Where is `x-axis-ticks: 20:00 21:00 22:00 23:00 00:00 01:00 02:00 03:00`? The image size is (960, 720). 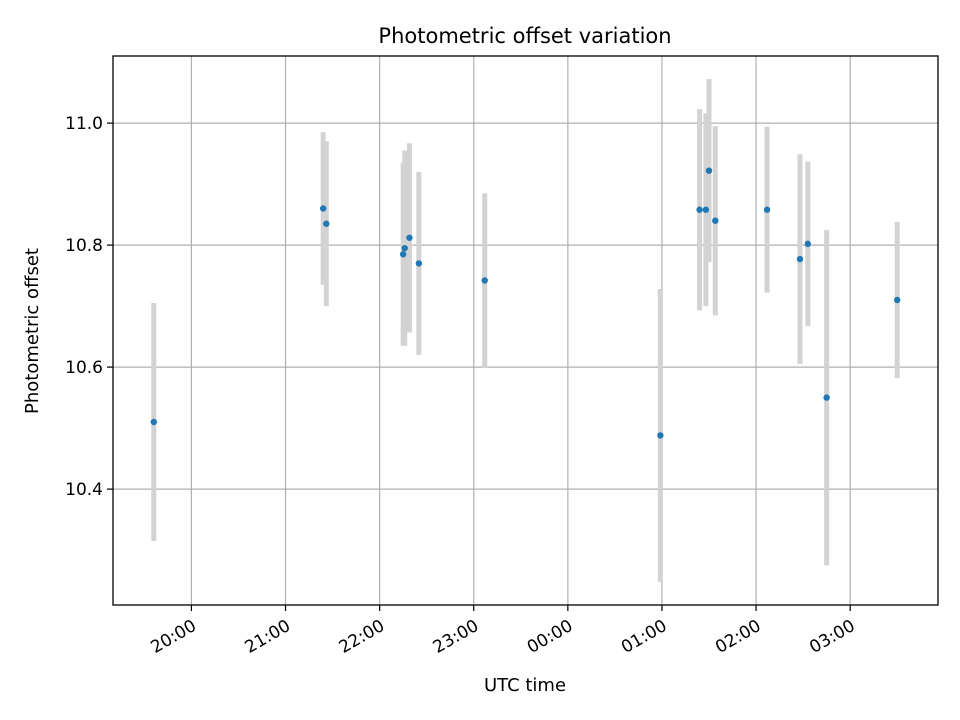
x-axis-ticks: 20:00 21:00 22:00 23:00 00:00 01:00 02:00 03:00 is located at coordinates (503, 631).